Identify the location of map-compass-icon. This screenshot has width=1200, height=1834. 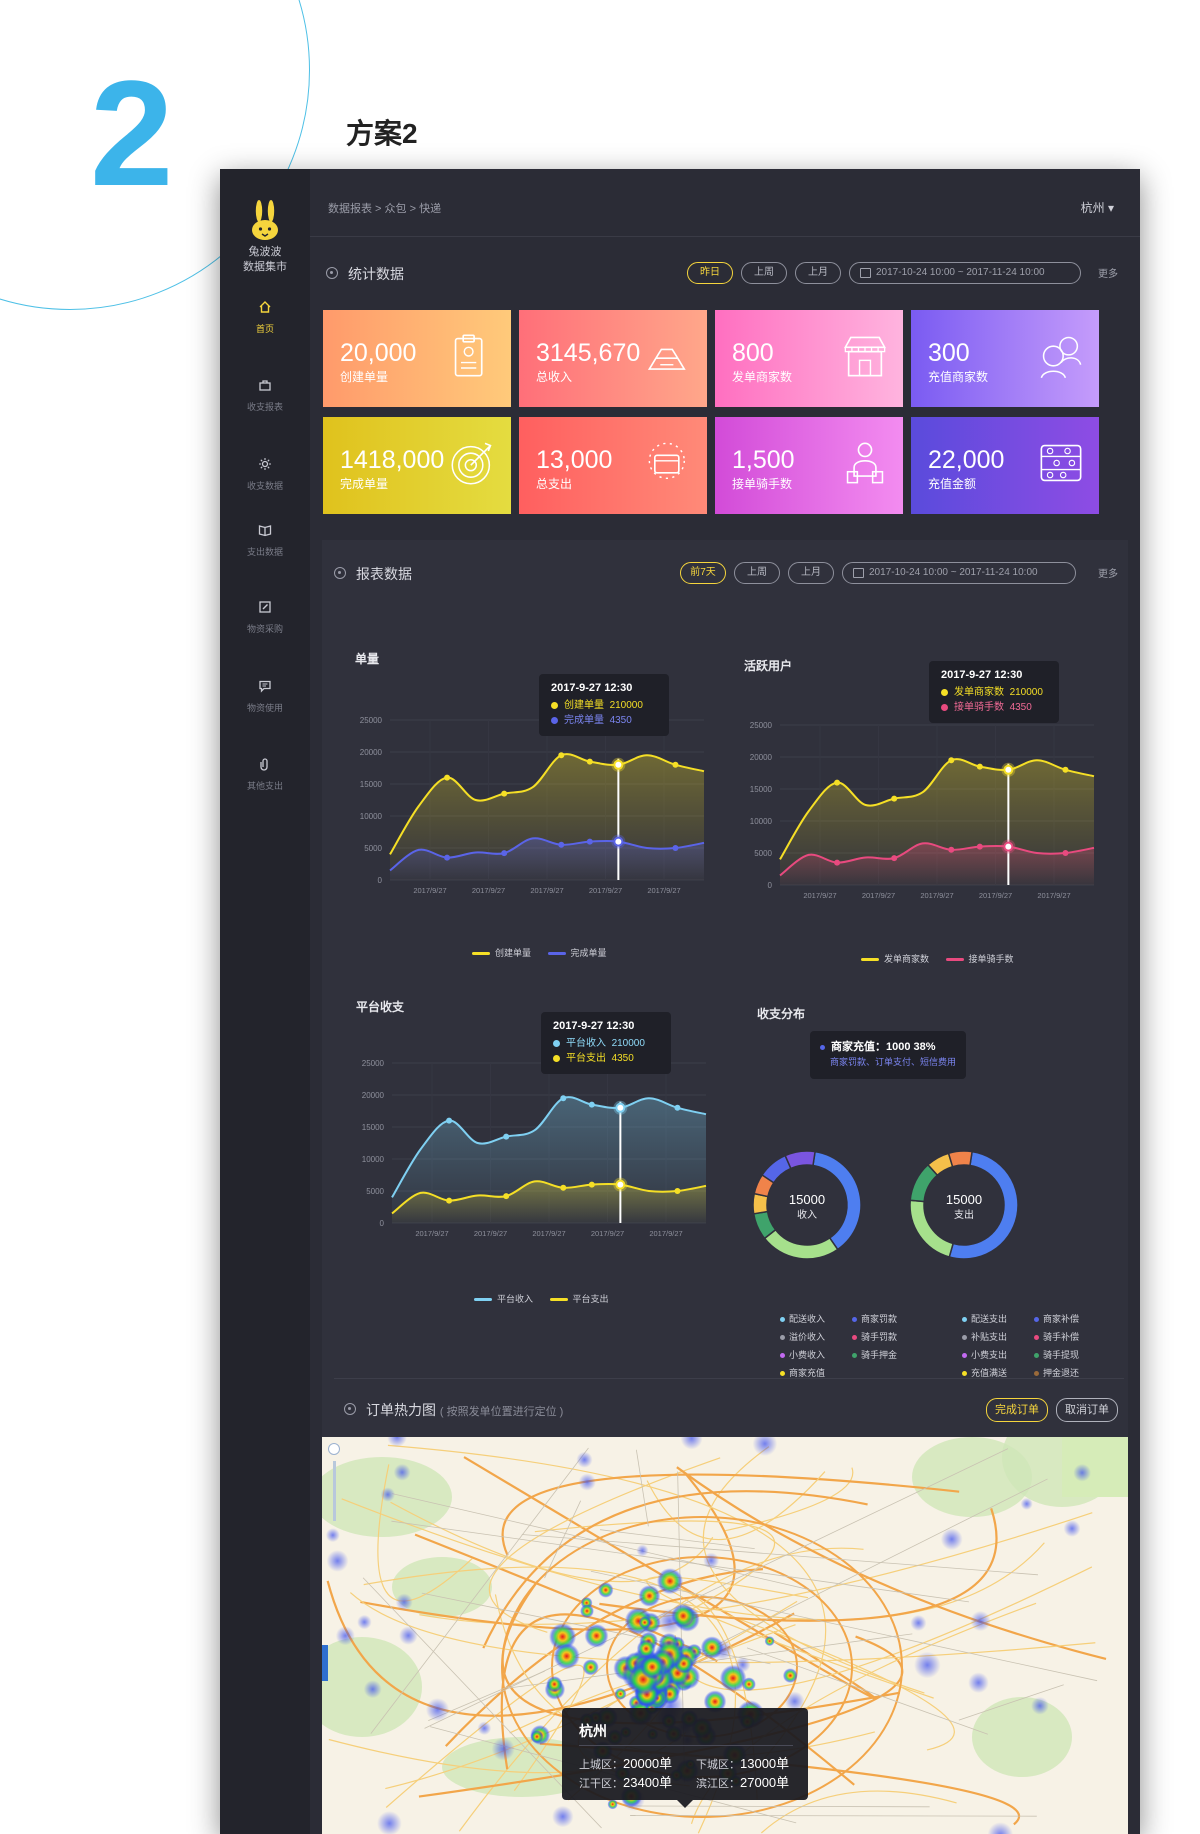
(334, 1449).